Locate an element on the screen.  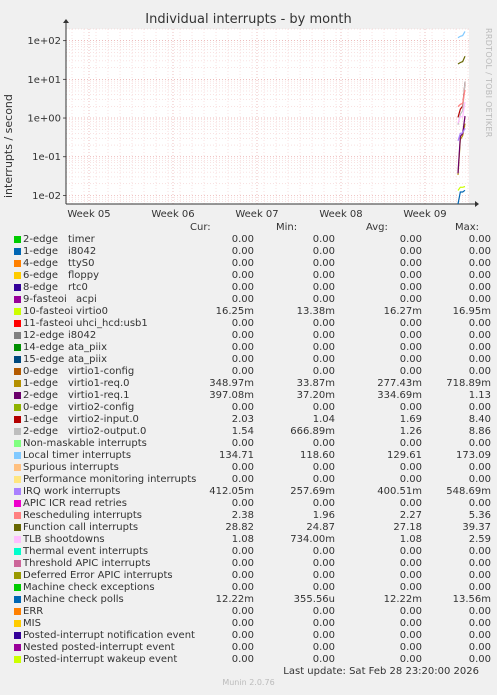
y-tick-label: 1e-01 is located at coordinates (46, 157).